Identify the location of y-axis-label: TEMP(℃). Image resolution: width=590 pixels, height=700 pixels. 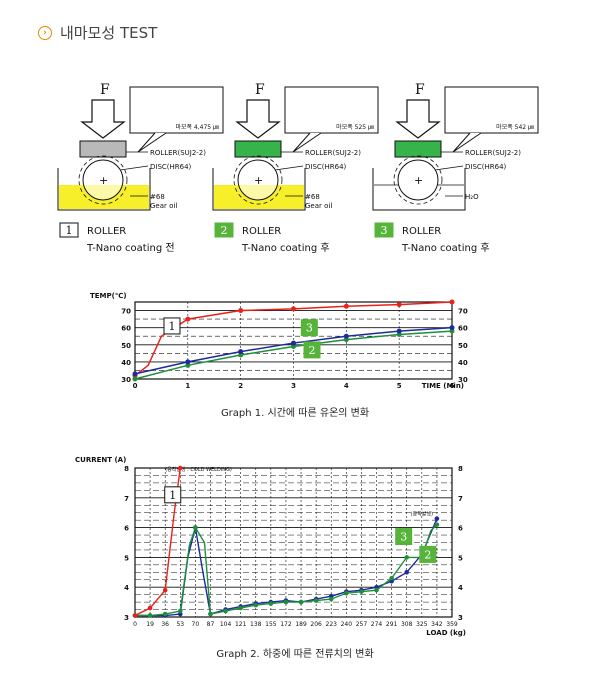
(108, 296).